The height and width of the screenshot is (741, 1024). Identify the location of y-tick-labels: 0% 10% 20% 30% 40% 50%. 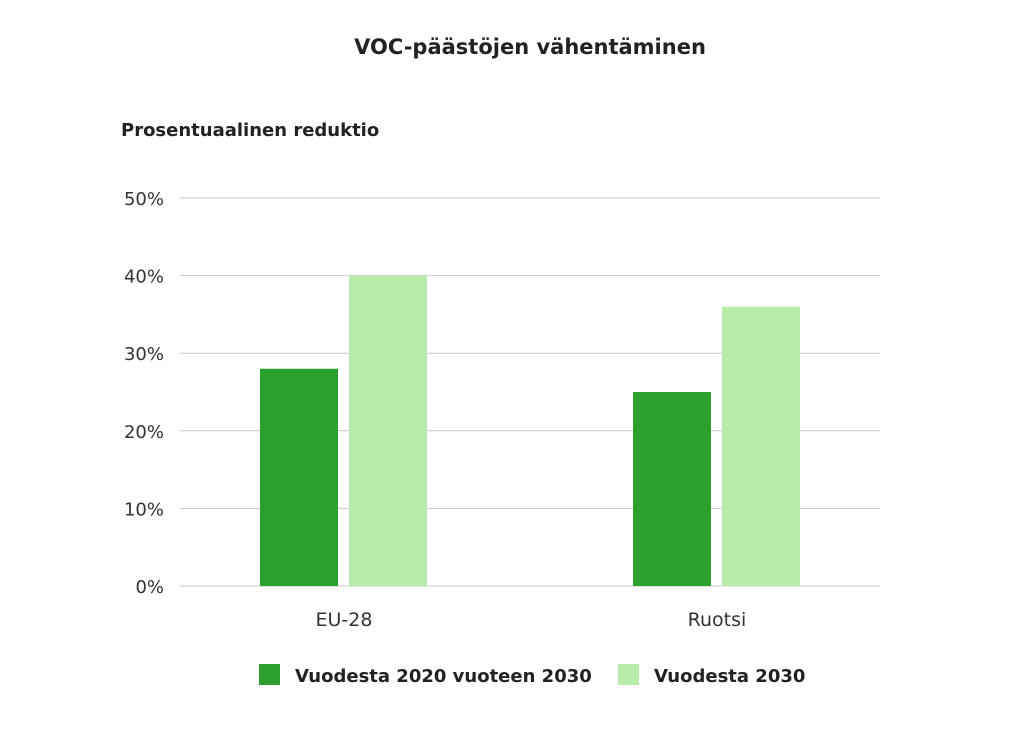
(144, 393).